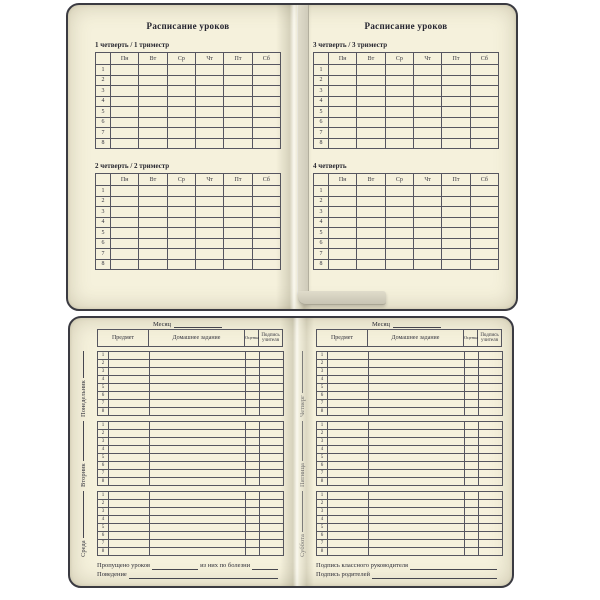 The height and width of the screenshot is (600, 600). I want to click on day-block-вторник: Вторник 1 2 3 4 5 6 7 8, so click(187, 454).